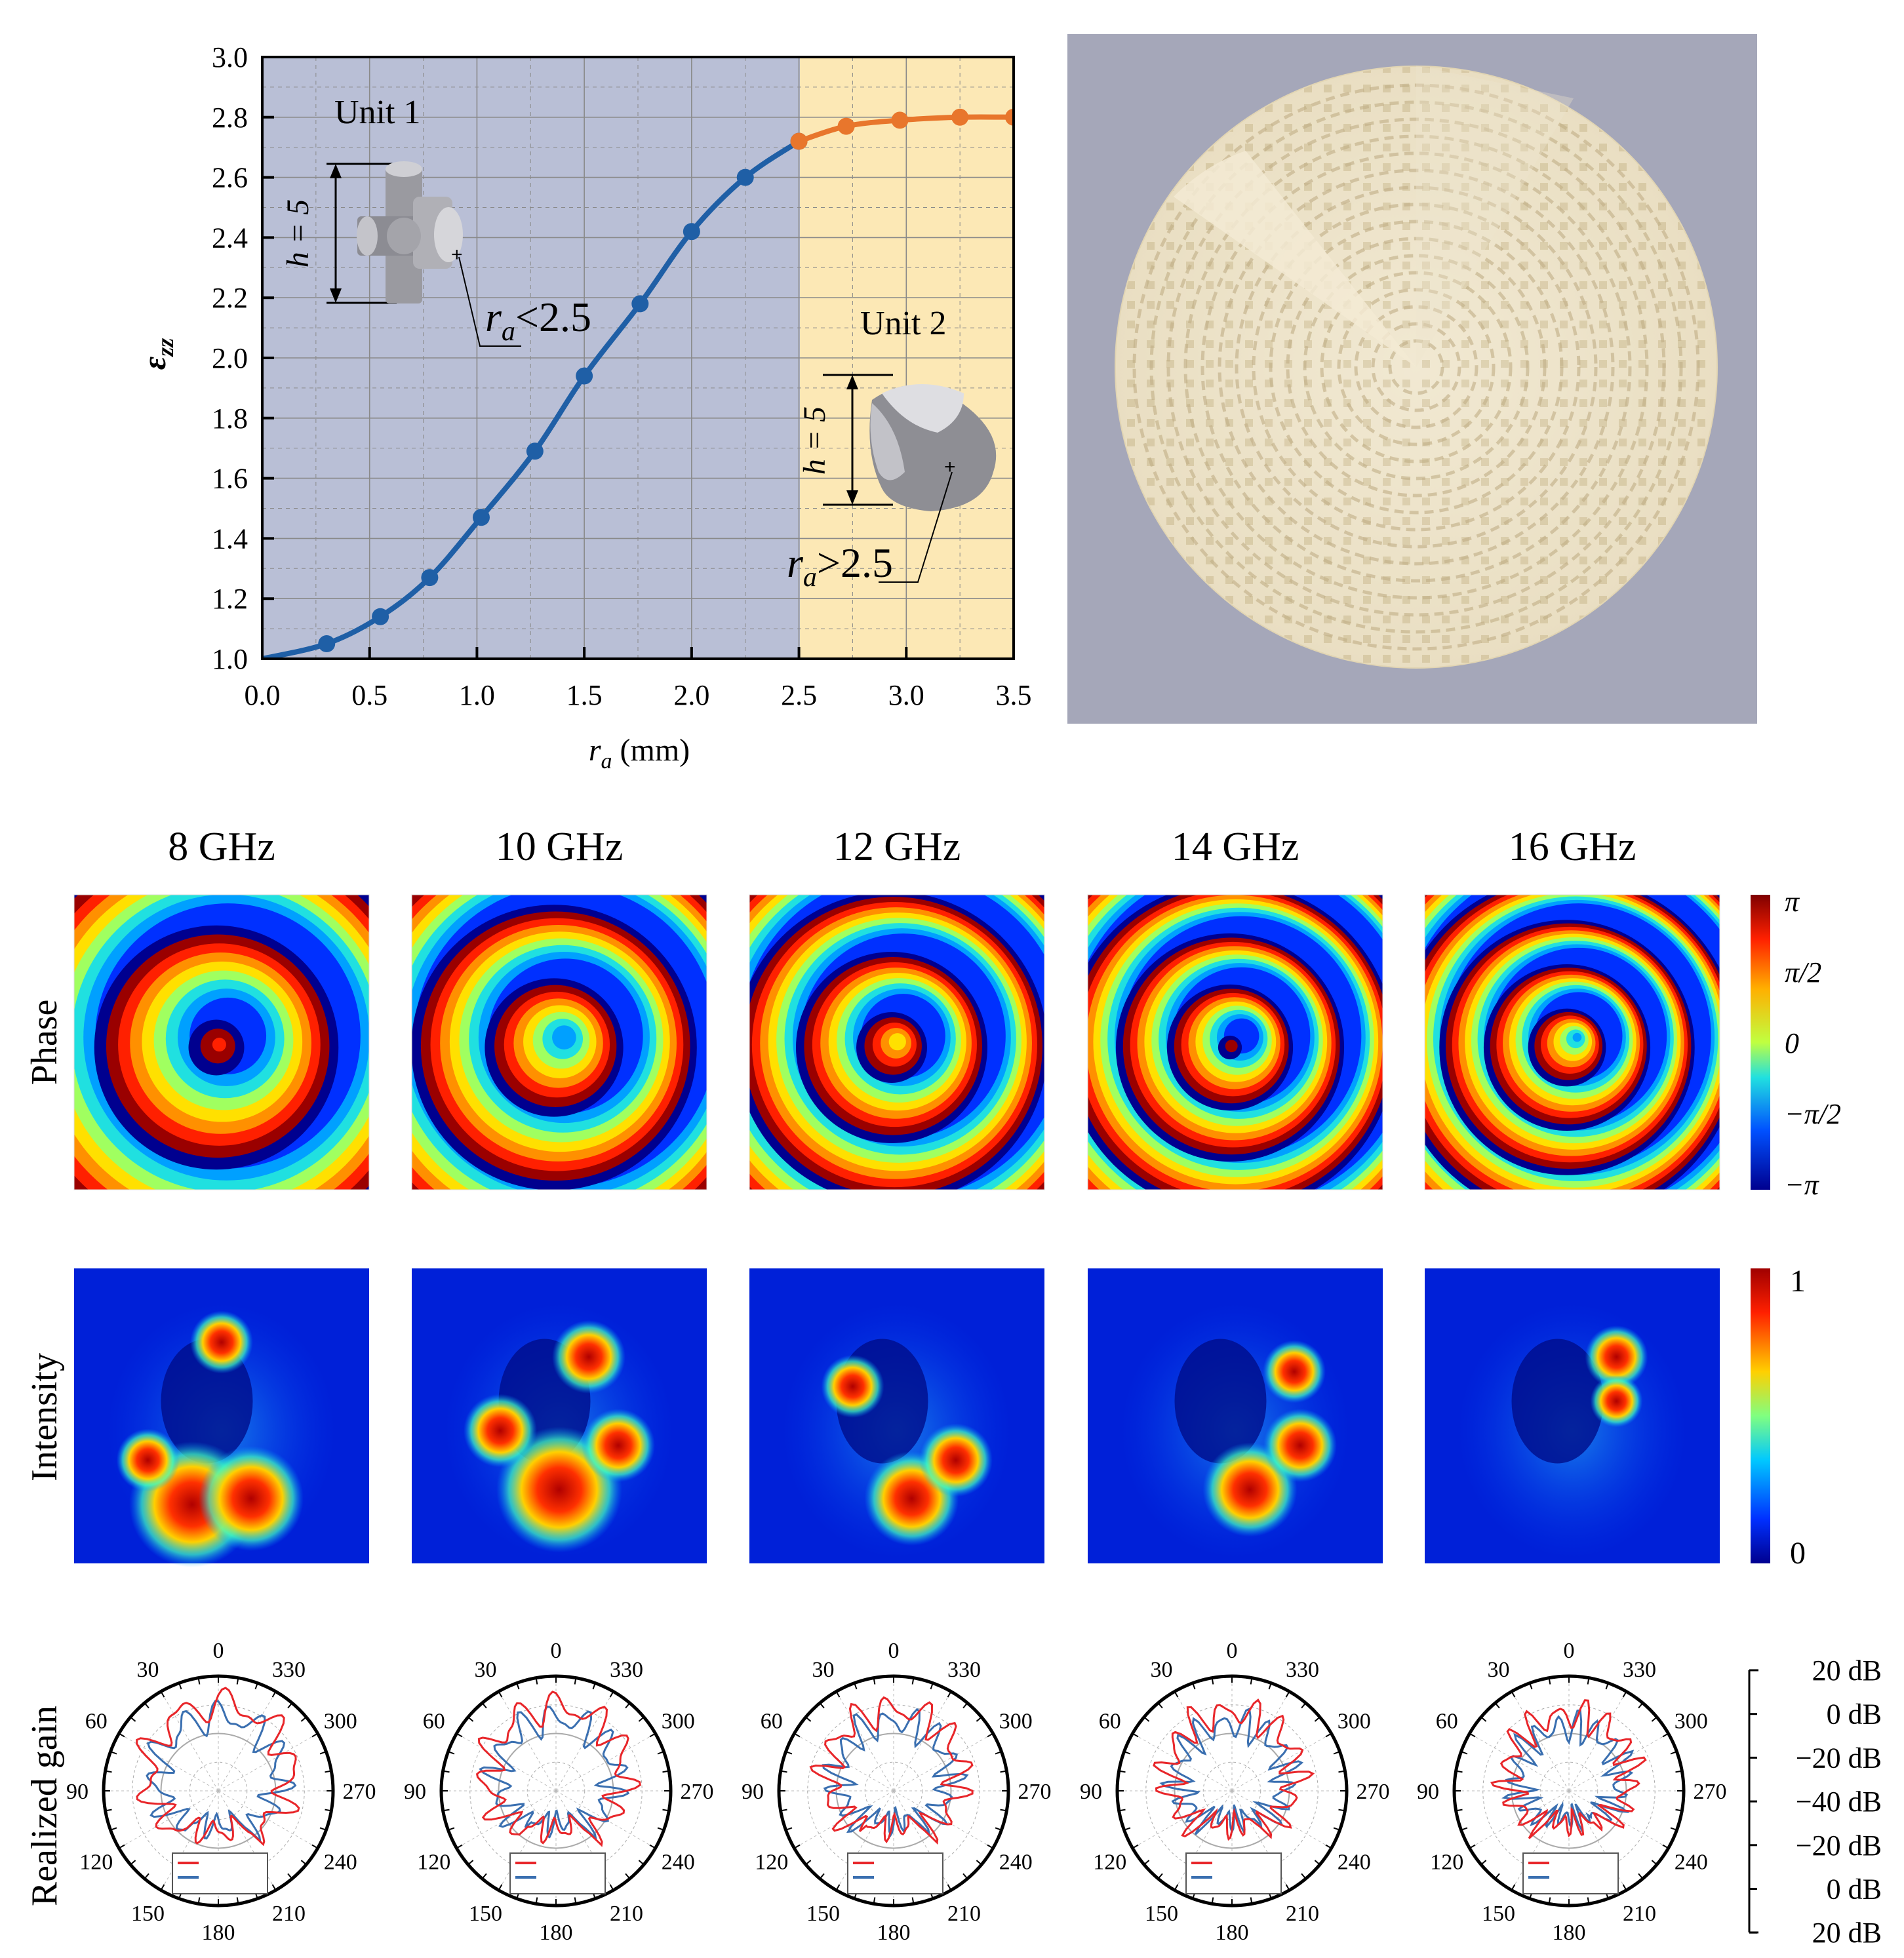 The width and height of the screenshot is (1904, 1958). What do you see at coordinates (1760, 1415) in the screenshot?
I see `intensity-colorbar` at bounding box center [1760, 1415].